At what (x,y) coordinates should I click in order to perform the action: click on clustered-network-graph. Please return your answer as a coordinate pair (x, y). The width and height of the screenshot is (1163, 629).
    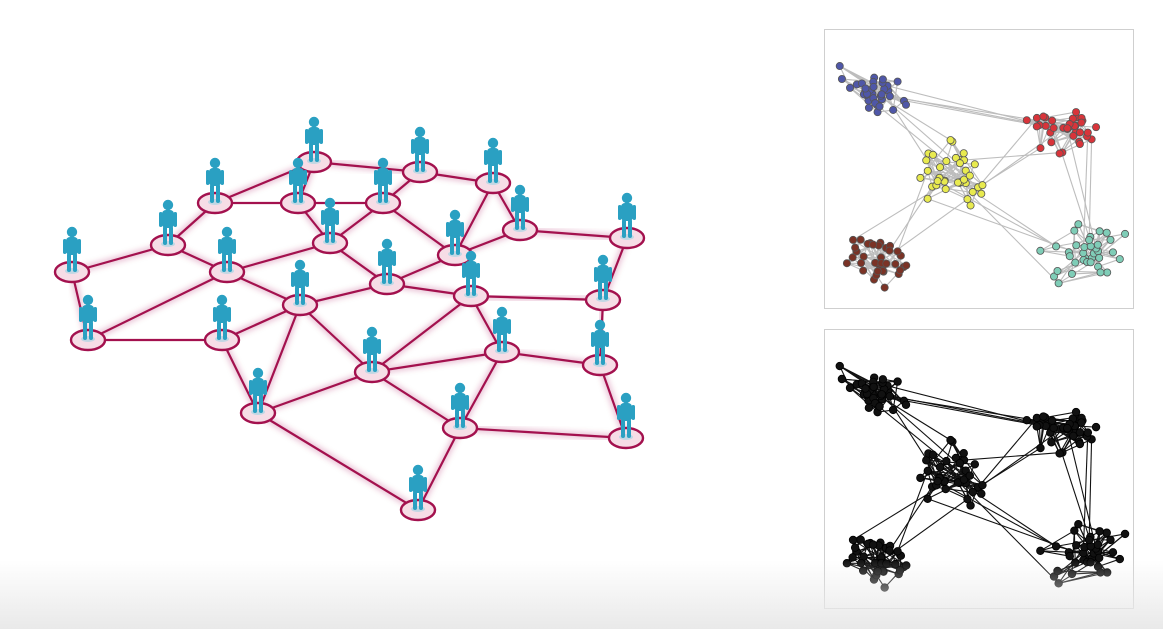
    Looking at the image, I should click on (982, 177).